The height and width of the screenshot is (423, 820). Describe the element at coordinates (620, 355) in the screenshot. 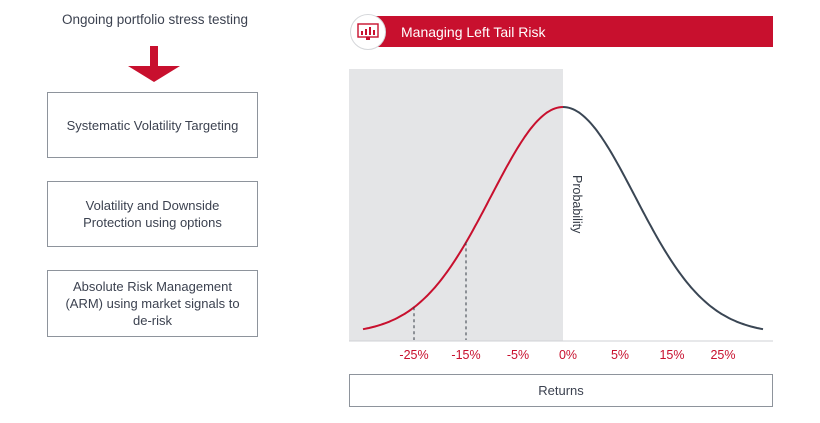

I see `x-tick-label: 5%` at that location.